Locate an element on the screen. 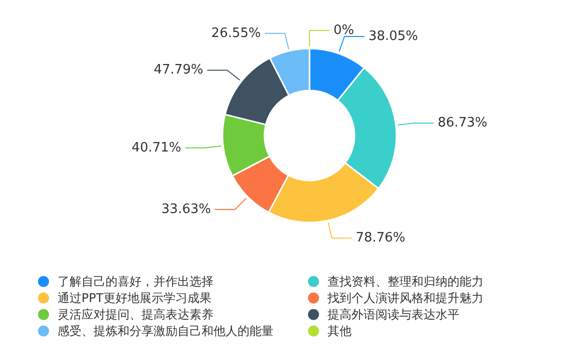 This screenshot has height=359, width=561. data-label: 26.55% is located at coordinates (236, 33).